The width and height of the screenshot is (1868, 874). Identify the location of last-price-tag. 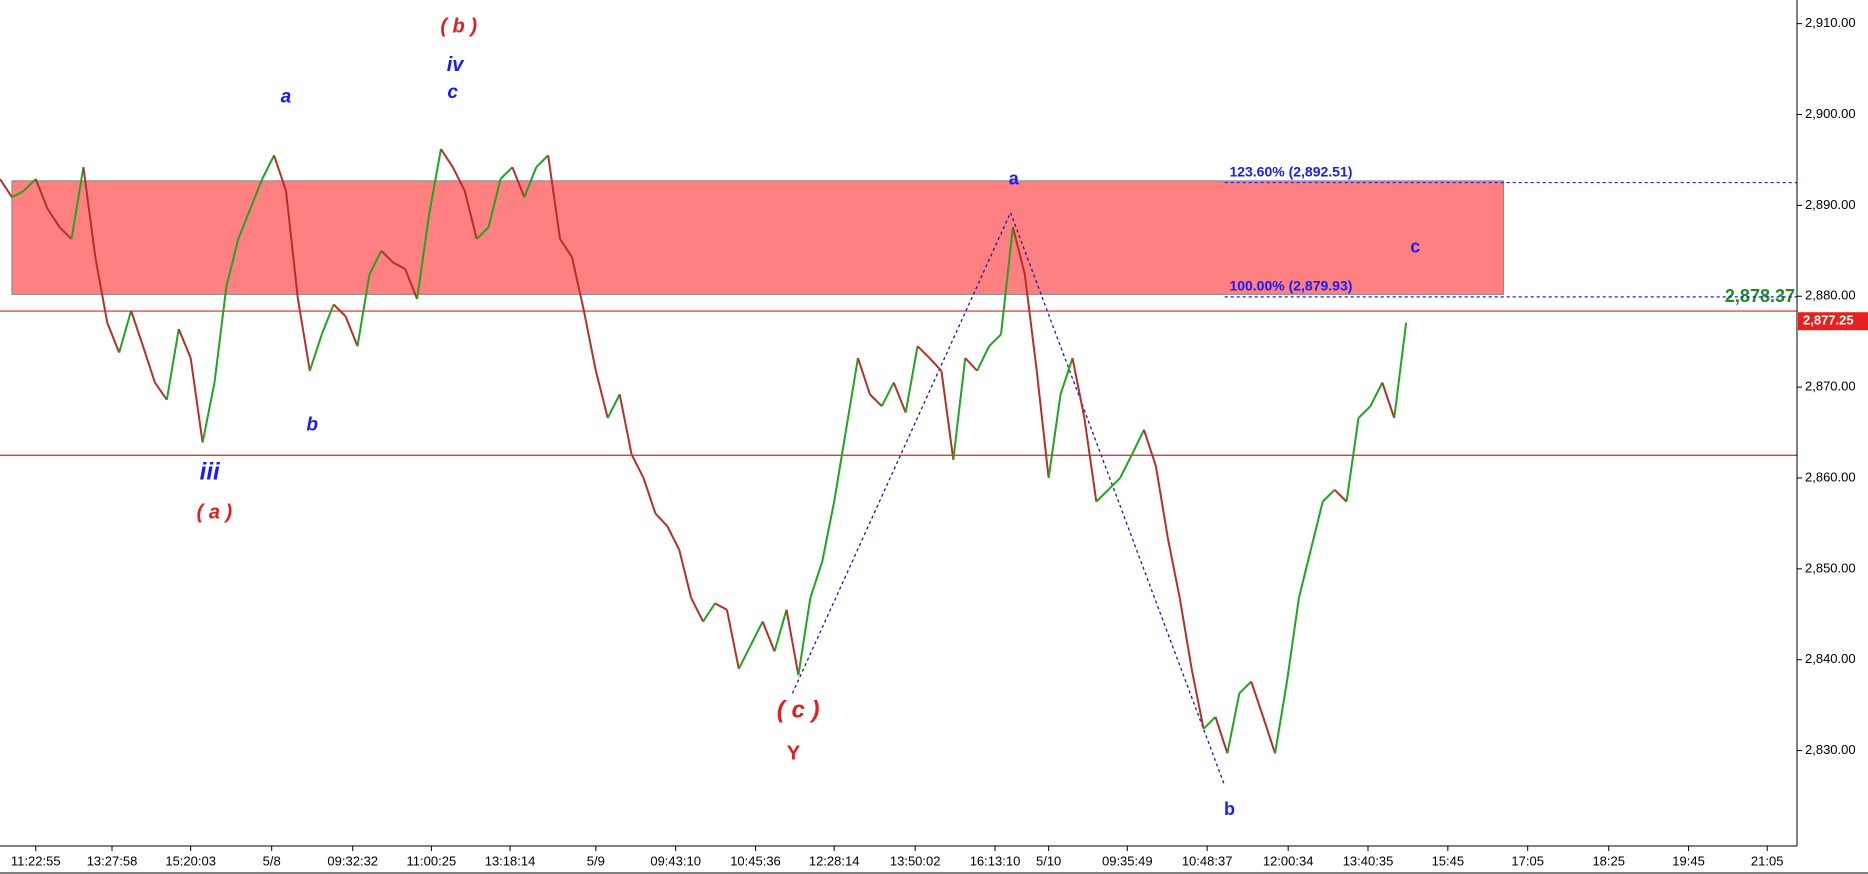
(1833, 321).